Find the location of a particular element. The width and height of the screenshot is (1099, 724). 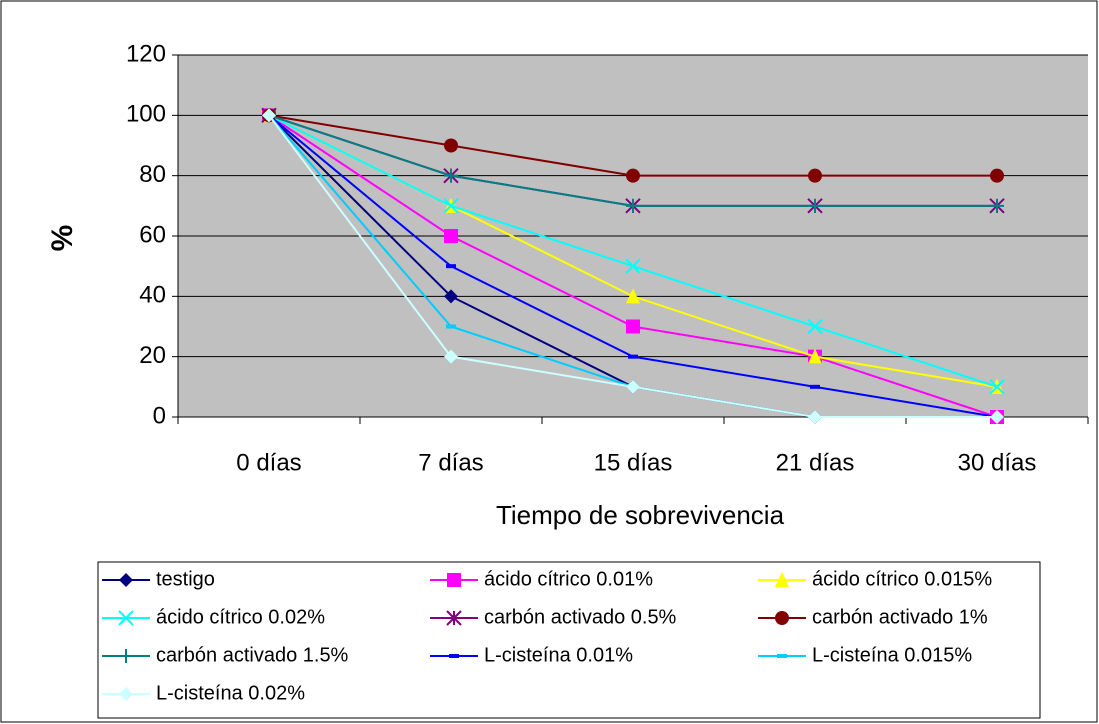

y-tick-label: 60 is located at coordinates (152, 234).